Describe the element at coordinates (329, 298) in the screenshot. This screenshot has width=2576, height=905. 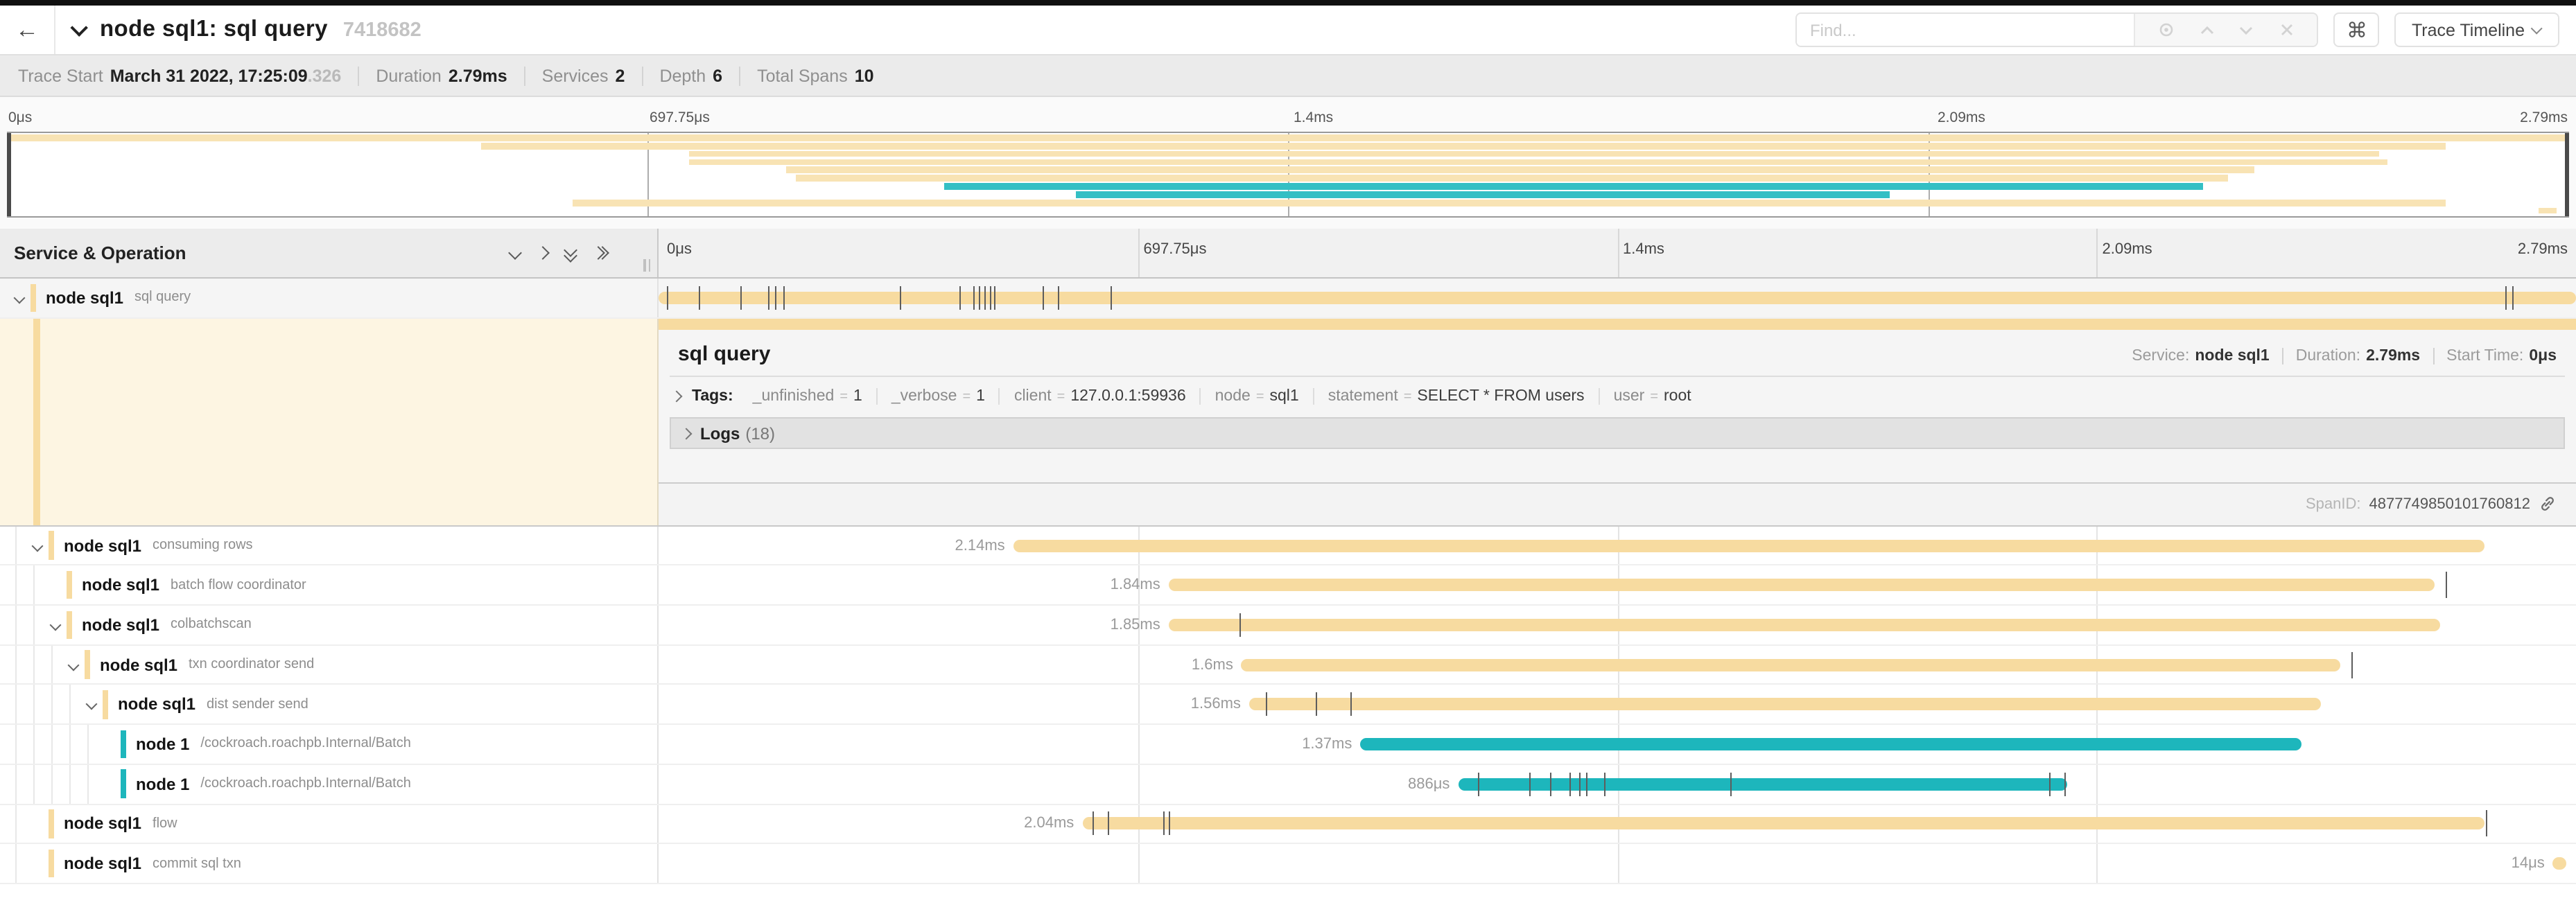
I see `span-tree-item: node sql1 sql query` at that location.